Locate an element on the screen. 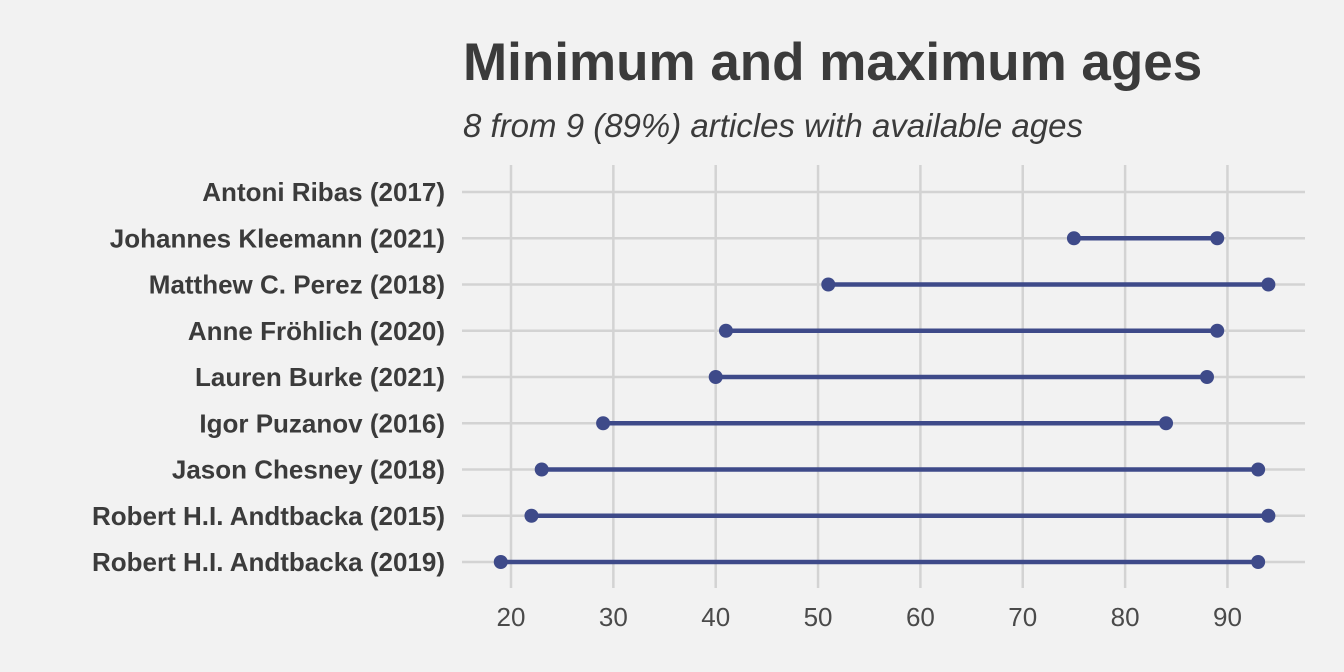  y-tick-label: Anne Fröhlich (2020) is located at coordinates (316, 331).